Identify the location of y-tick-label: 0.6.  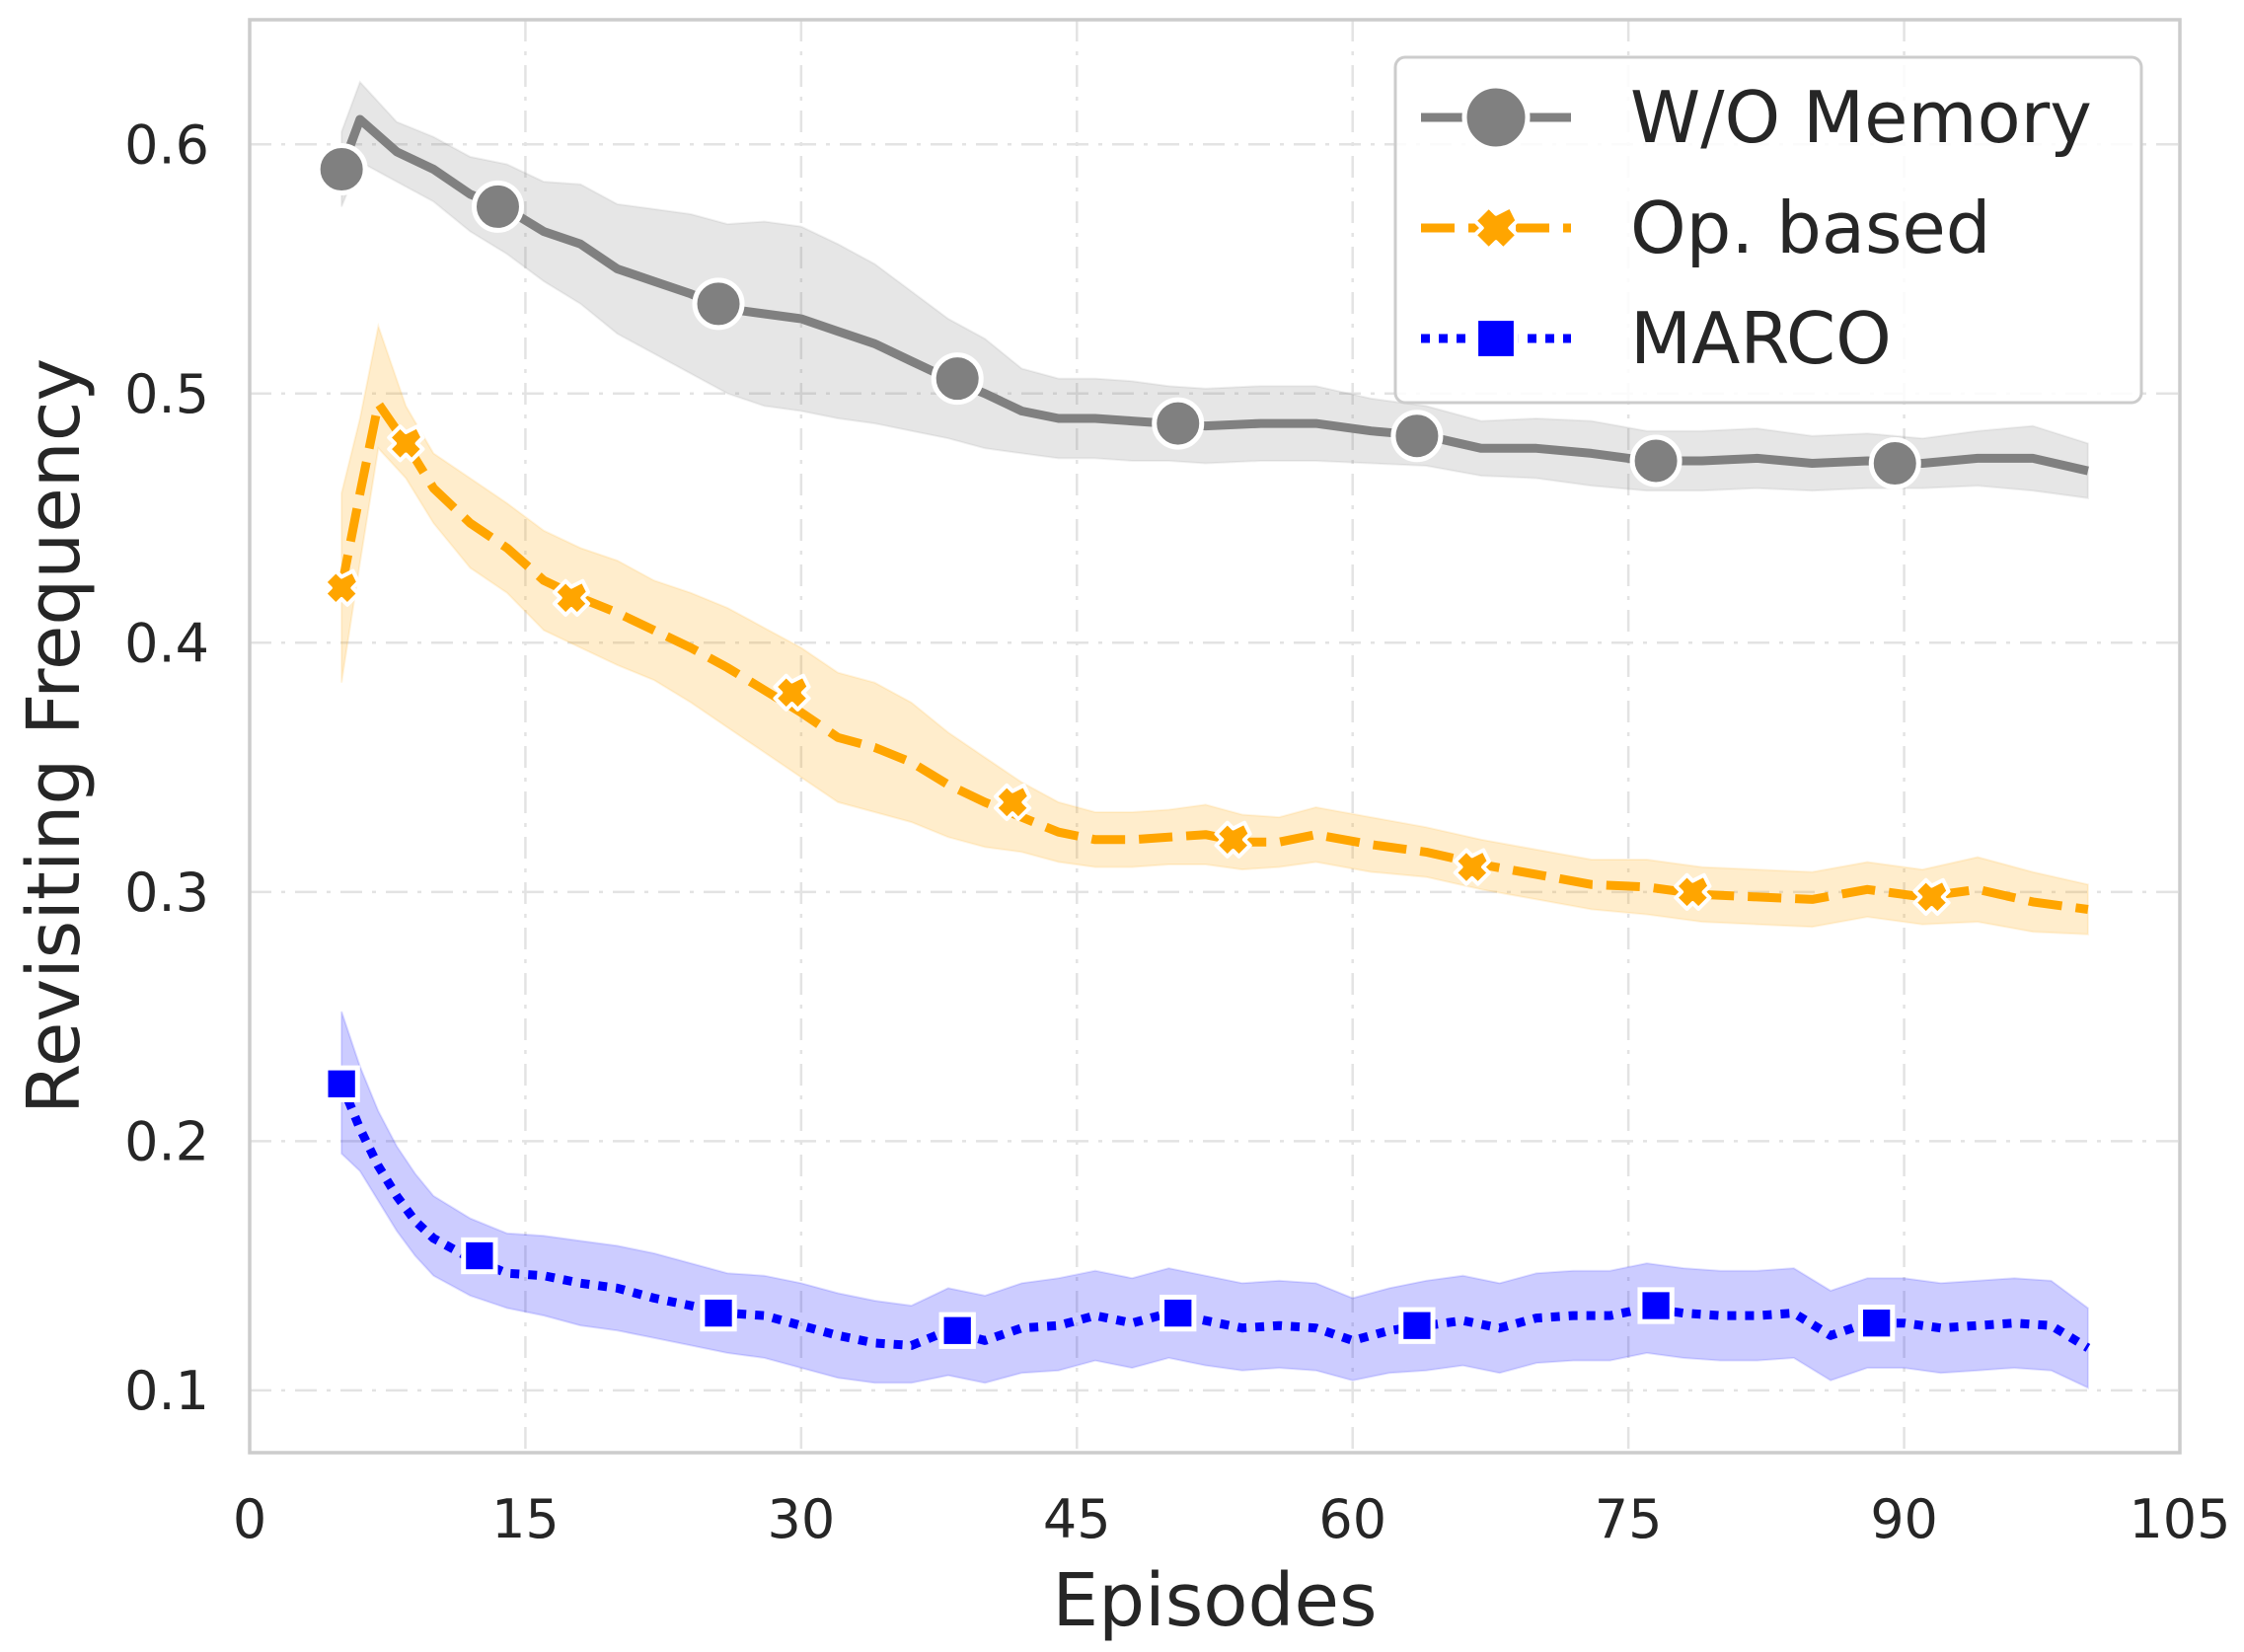
(167, 144).